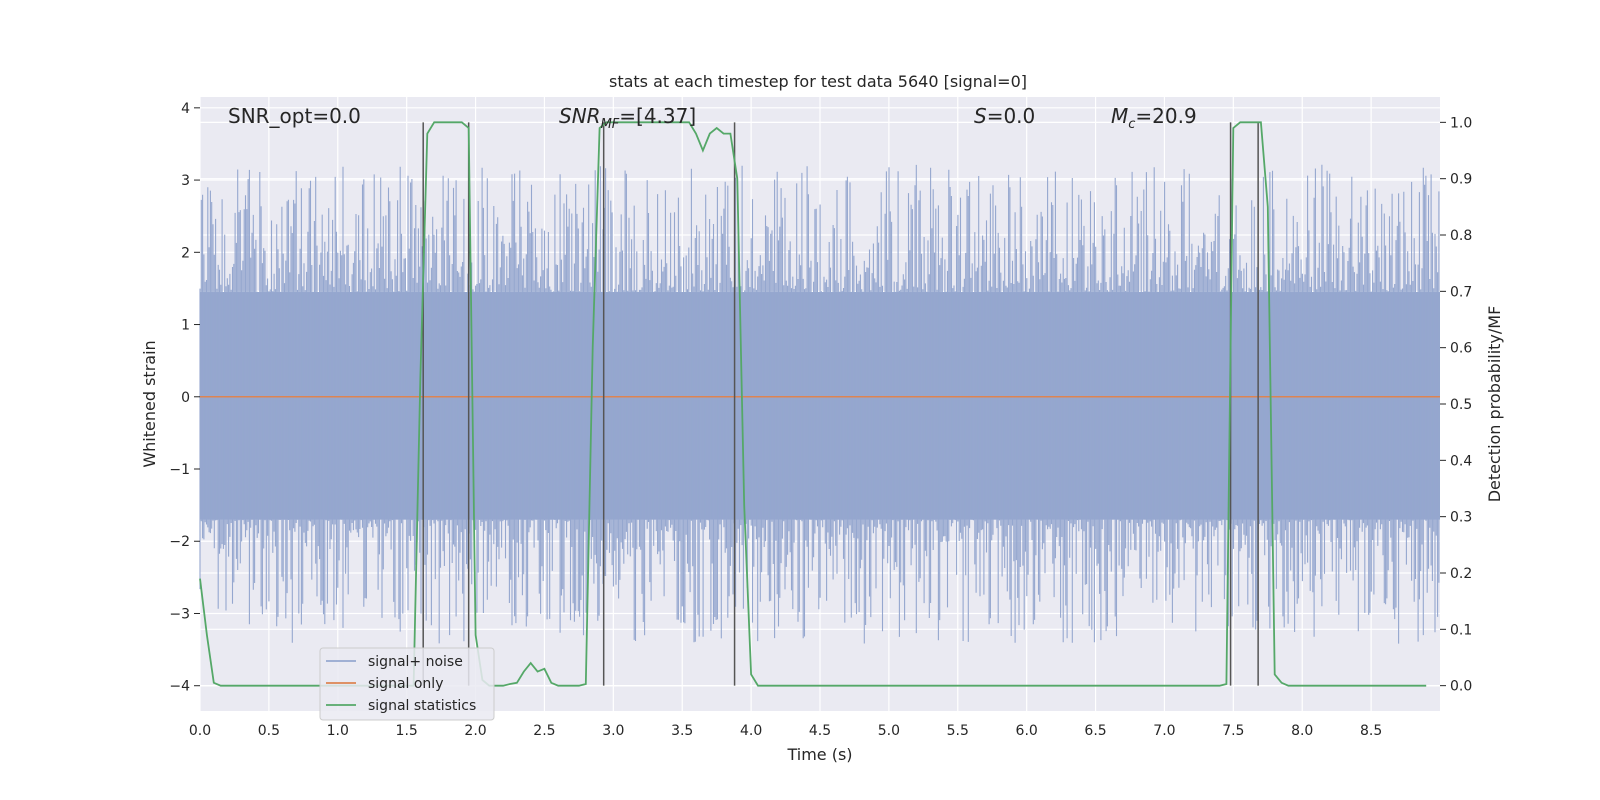 Image resolution: width=1600 pixels, height=800 pixels. What do you see at coordinates (269, 731) in the screenshot?
I see `x-tick-label: 0.5` at bounding box center [269, 731].